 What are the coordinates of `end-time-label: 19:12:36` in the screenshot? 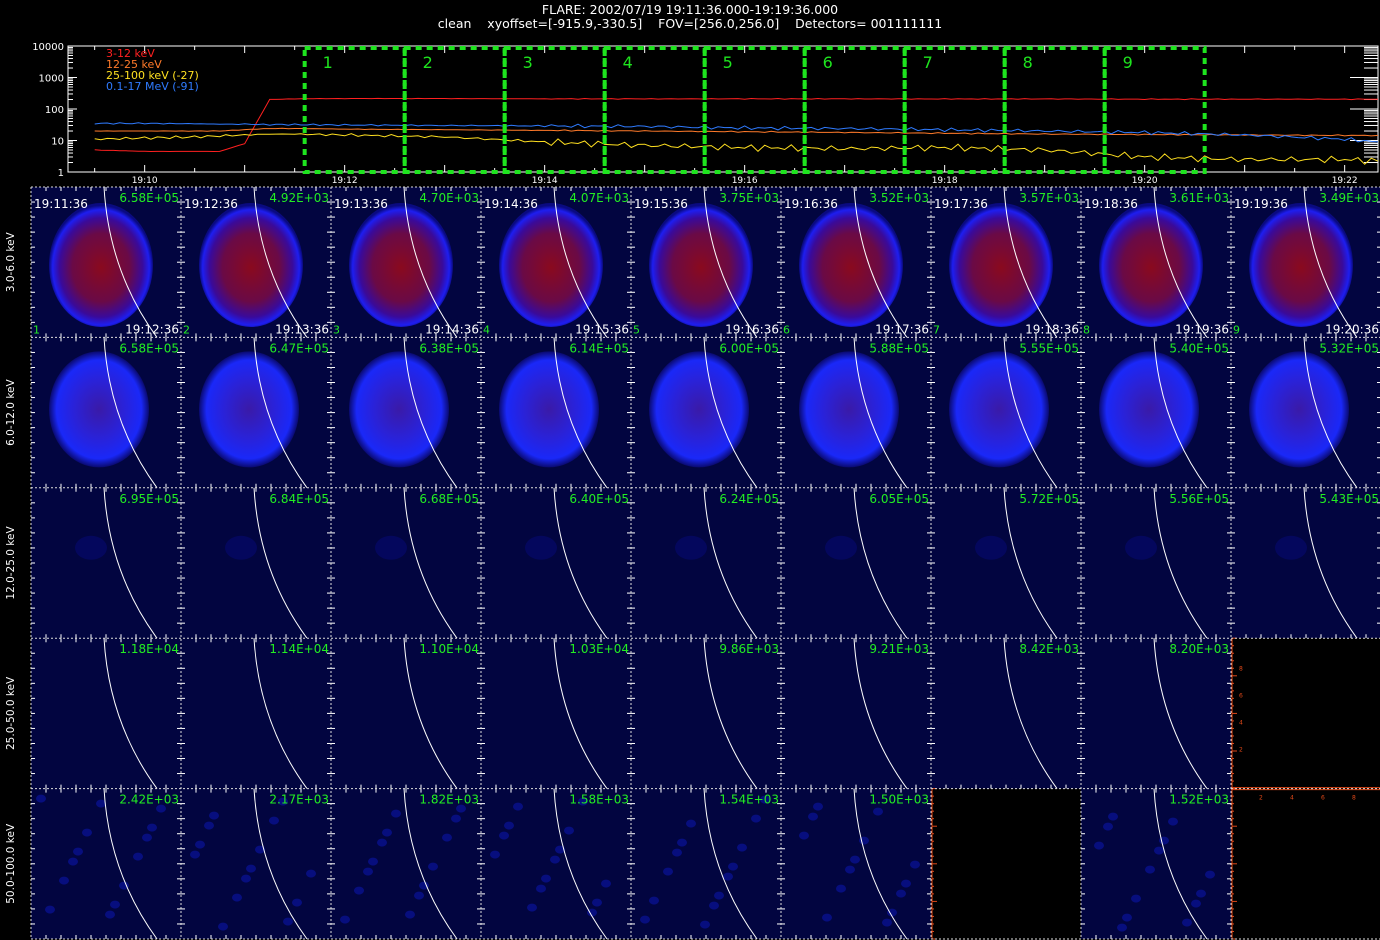 It's located at (152, 329).